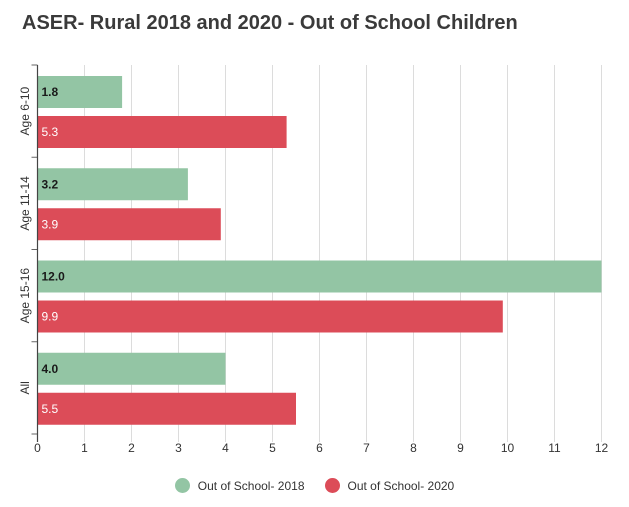 The height and width of the screenshot is (507, 629). Describe the element at coordinates (84, 448) in the screenshot. I see `x-tick-label-1: 1` at that location.